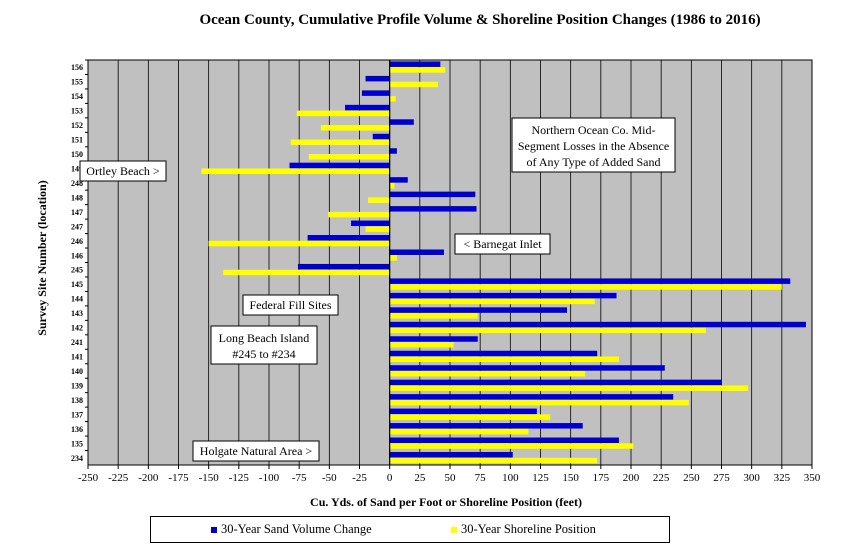 This screenshot has width=850, height=549. What do you see at coordinates (77, 299) in the screenshot?
I see `y-tick-label: 144` at bounding box center [77, 299].